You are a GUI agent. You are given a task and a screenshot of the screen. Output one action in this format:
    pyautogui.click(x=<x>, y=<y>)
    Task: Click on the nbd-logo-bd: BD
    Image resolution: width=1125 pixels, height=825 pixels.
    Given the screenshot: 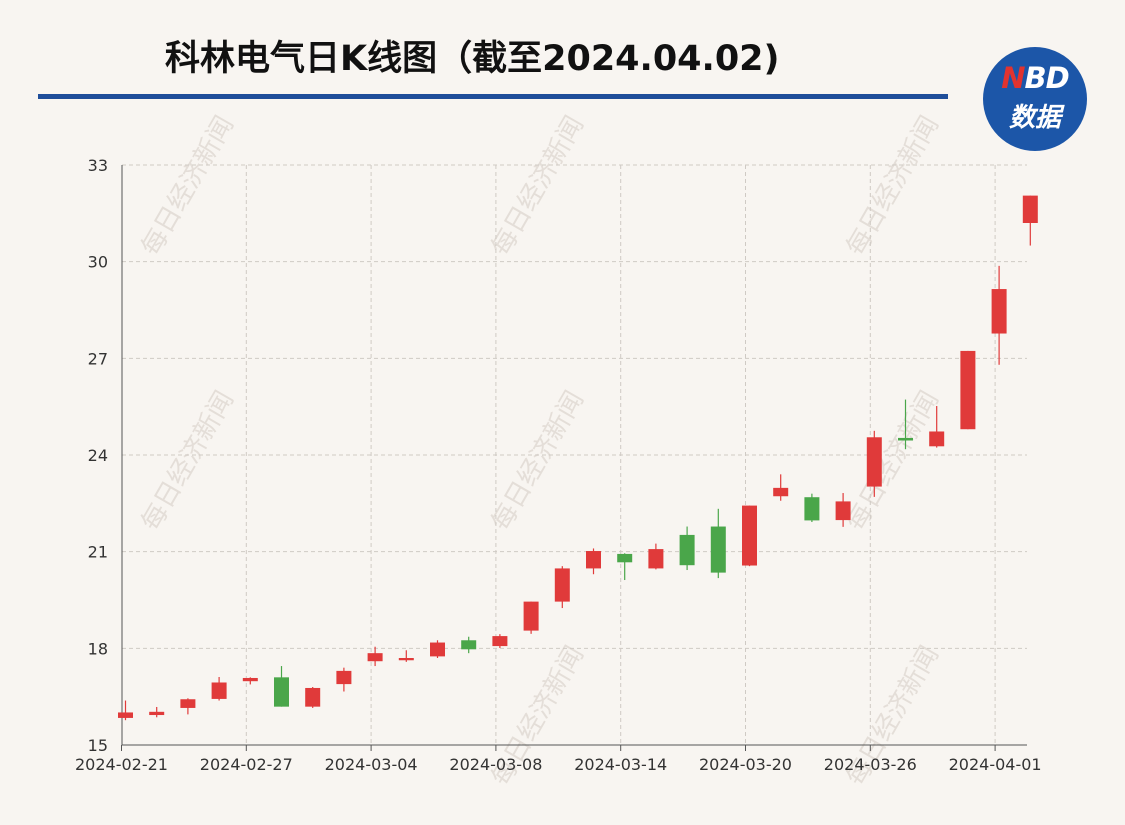 What is the action you would take?
    pyautogui.click(x=1047, y=78)
    